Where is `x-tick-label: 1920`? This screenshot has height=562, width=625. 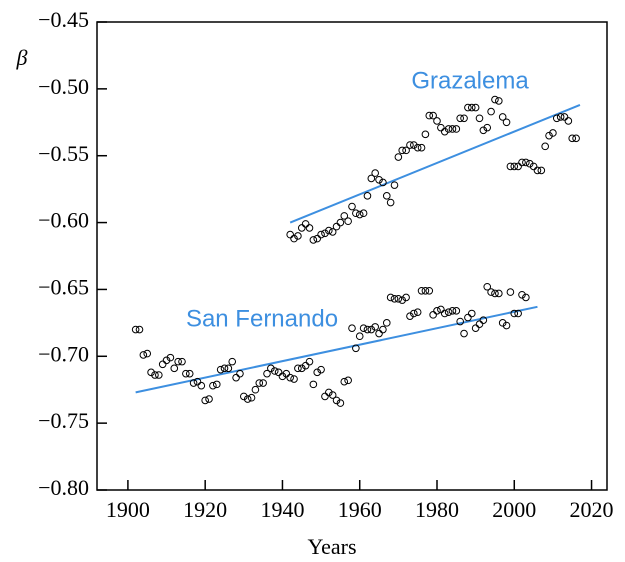 x-tick-label: 1920 is located at coordinates (205, 509).